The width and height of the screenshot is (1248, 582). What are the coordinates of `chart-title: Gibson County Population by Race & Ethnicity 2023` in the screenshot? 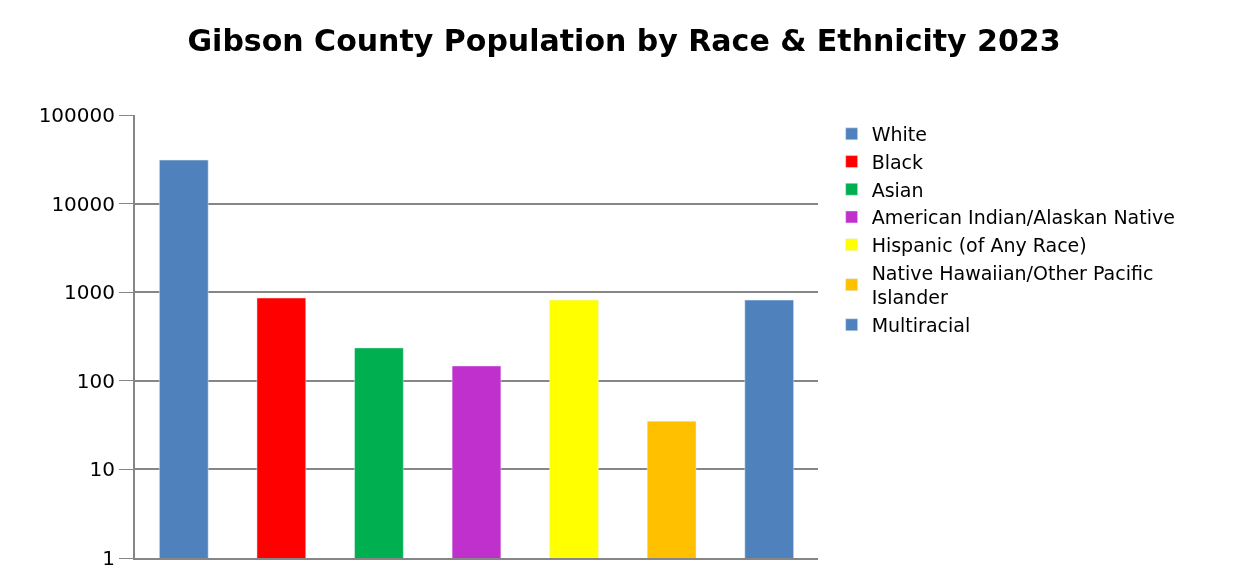 It's located at (624, 41).